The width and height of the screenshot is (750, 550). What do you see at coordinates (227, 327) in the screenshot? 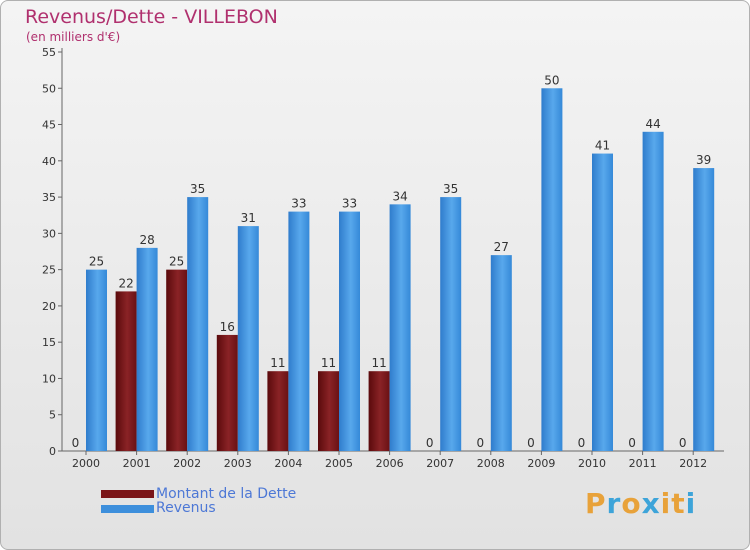
I see `data-label-dette-2003: 16` at bounding box center [227, 327].